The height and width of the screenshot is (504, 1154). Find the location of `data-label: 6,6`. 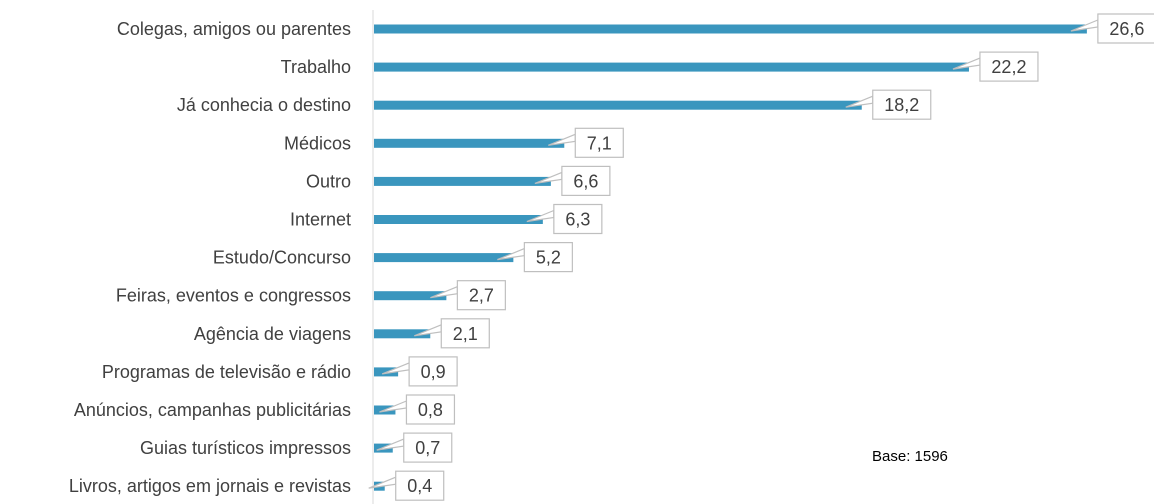

data-label: 6,6 is located at coordinates (585, 181).